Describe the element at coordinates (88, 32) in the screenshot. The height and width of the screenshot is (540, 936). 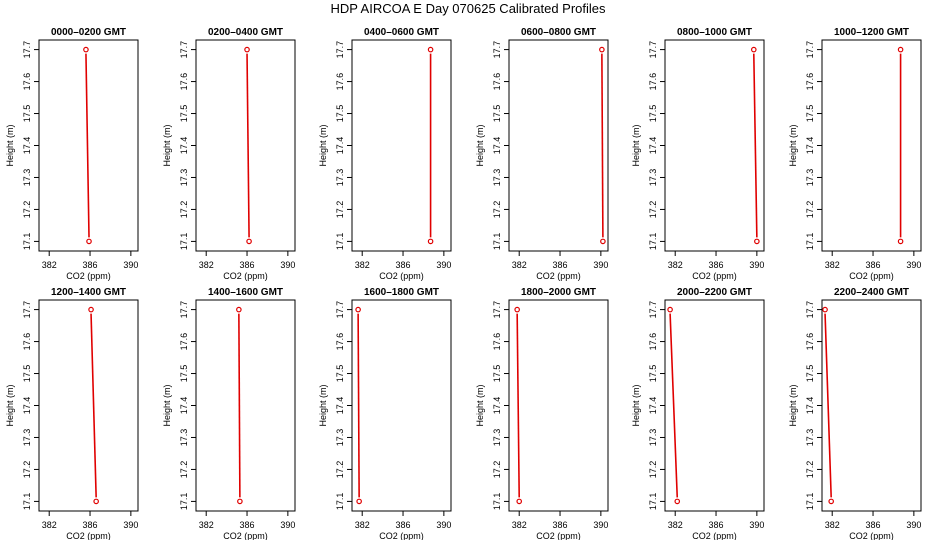
I see `panel-title: 0000–0200 GMT` at that location.